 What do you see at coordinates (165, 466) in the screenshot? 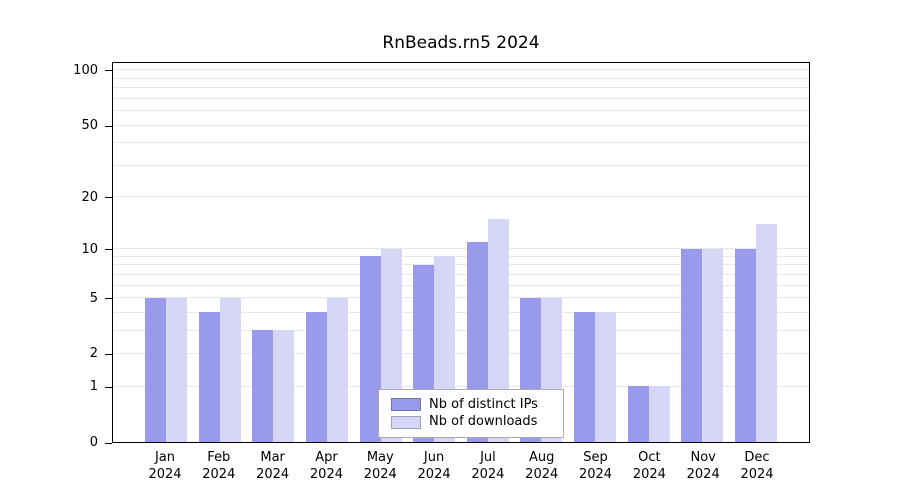
I see `x-tick-label: Jan 2024` at bounding box center [165, 466].